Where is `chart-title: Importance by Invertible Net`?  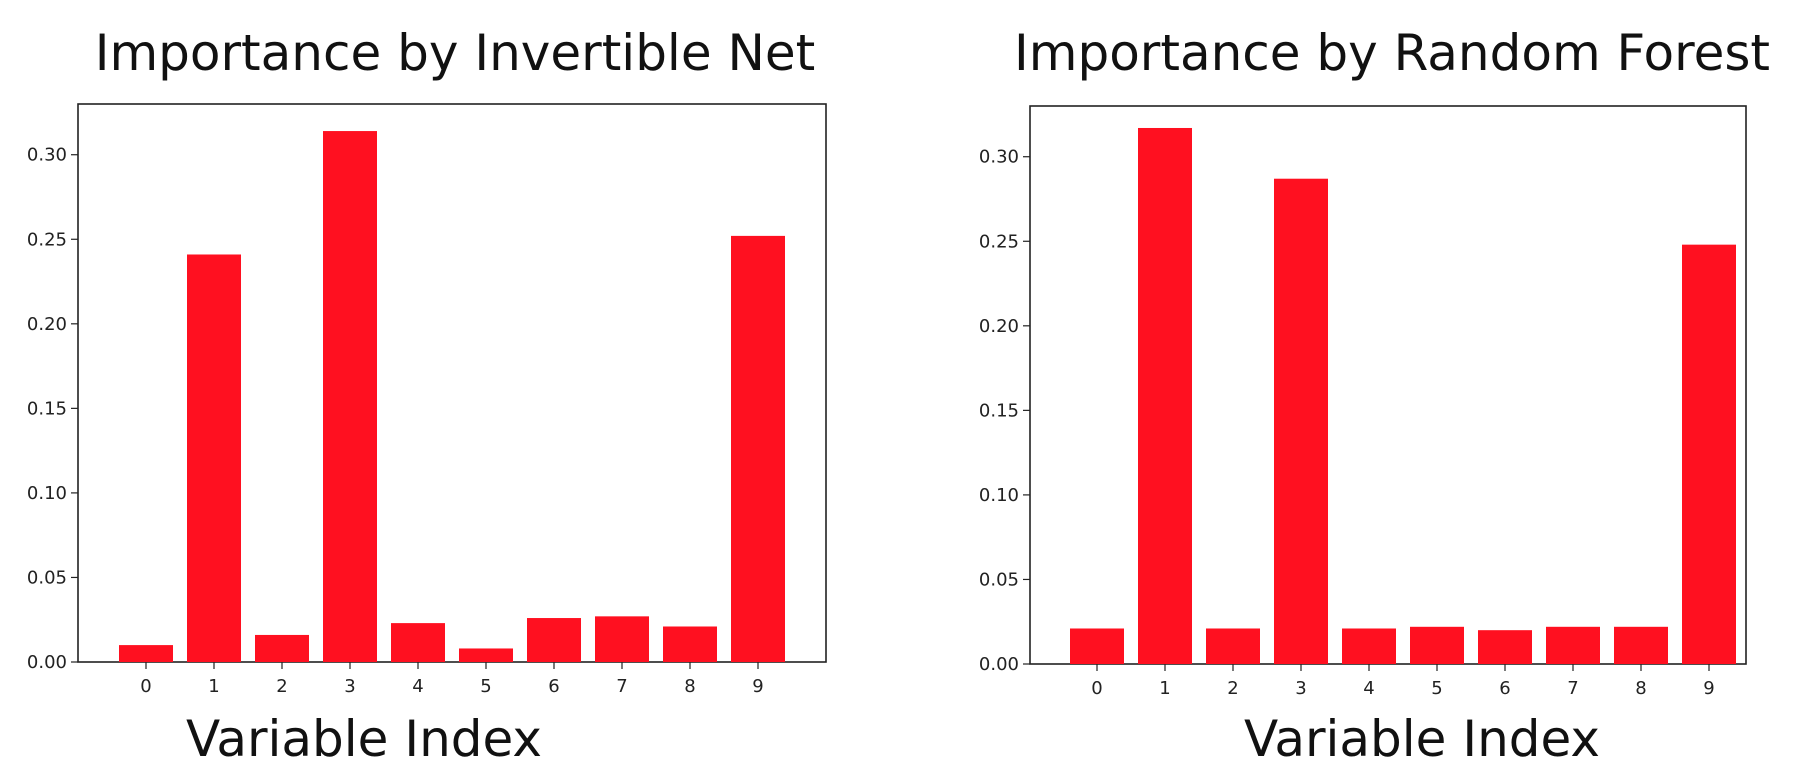
chart-title: Importance by Invertible Net is located at coordinates (455, 53).